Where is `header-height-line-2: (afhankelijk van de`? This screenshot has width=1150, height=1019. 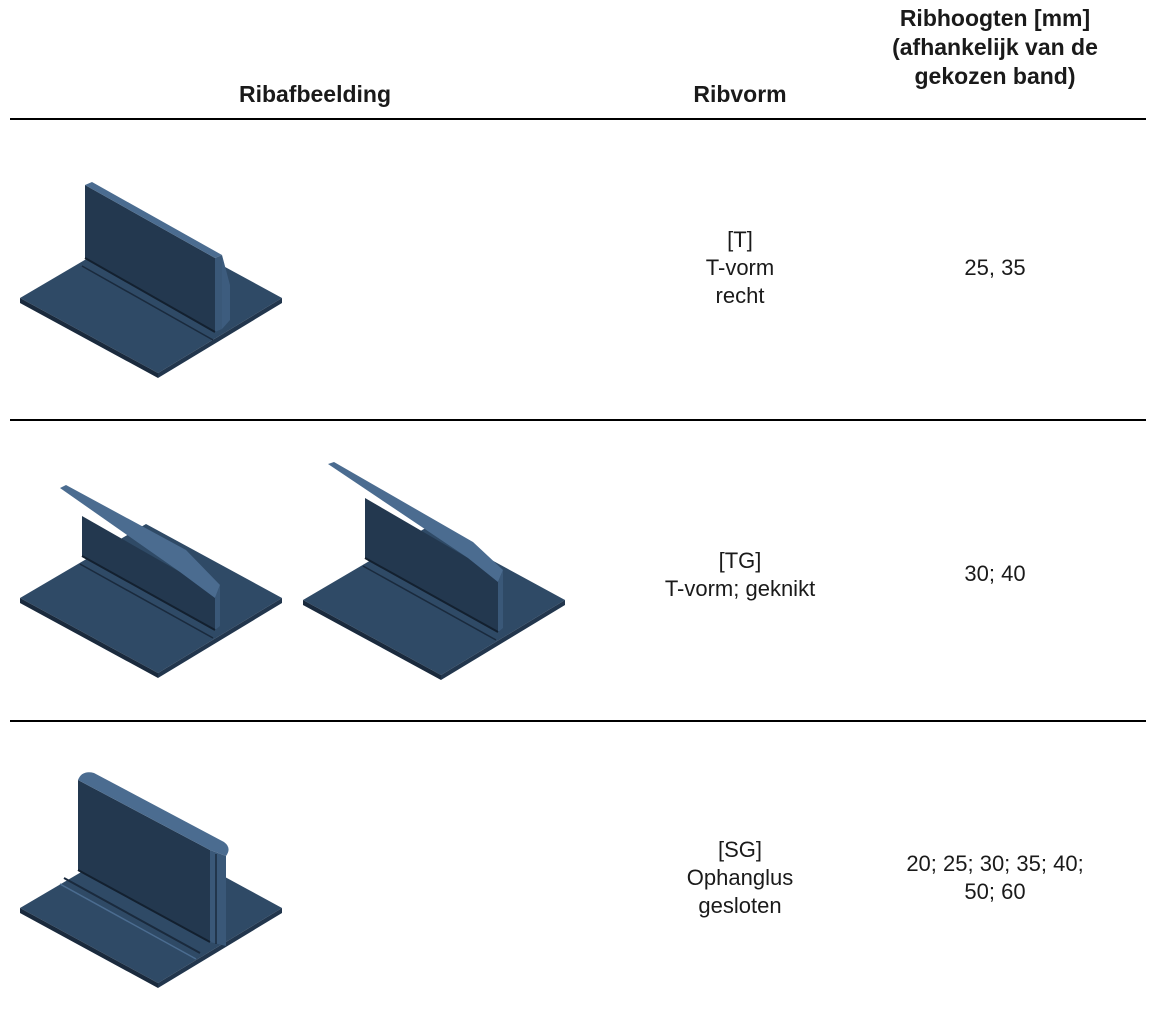 header-height-line-2: (afhankelijk van de is located at coordinates (995, 47).